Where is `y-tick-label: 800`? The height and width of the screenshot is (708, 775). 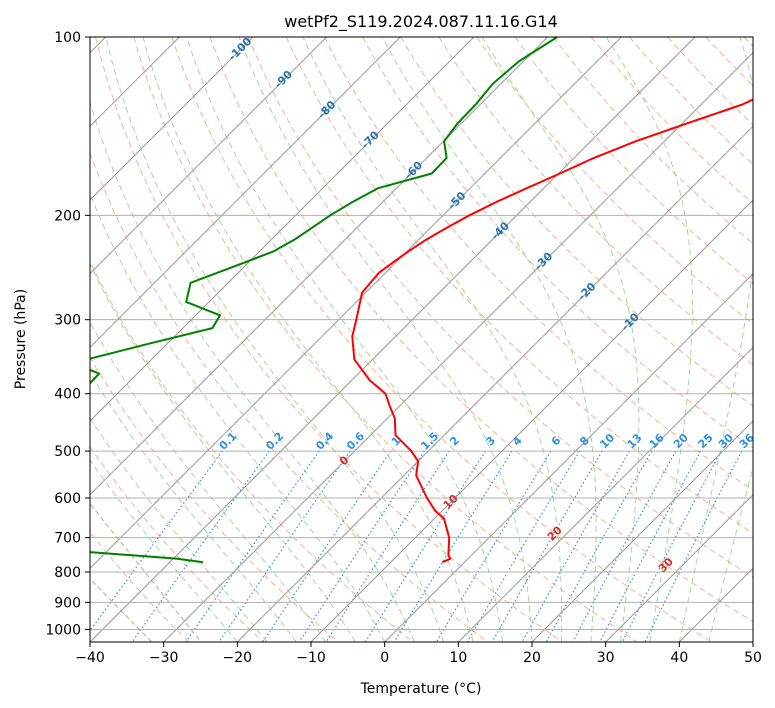
y-tick-label: 800 is located at coordinates (67, 573).